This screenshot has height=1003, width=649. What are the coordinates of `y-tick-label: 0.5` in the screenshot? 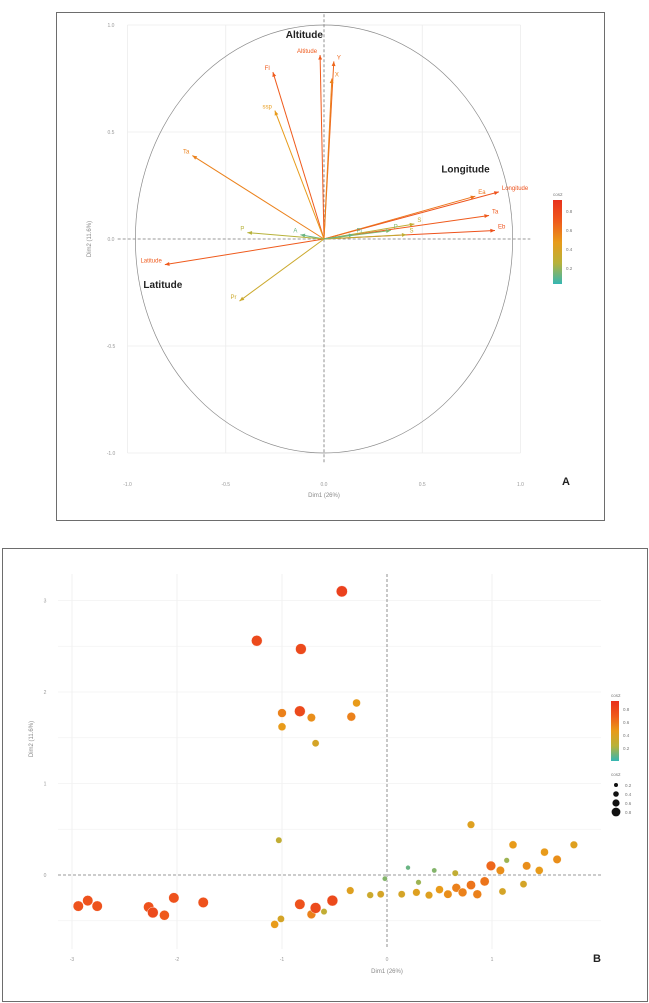 It's located at (111, 133).